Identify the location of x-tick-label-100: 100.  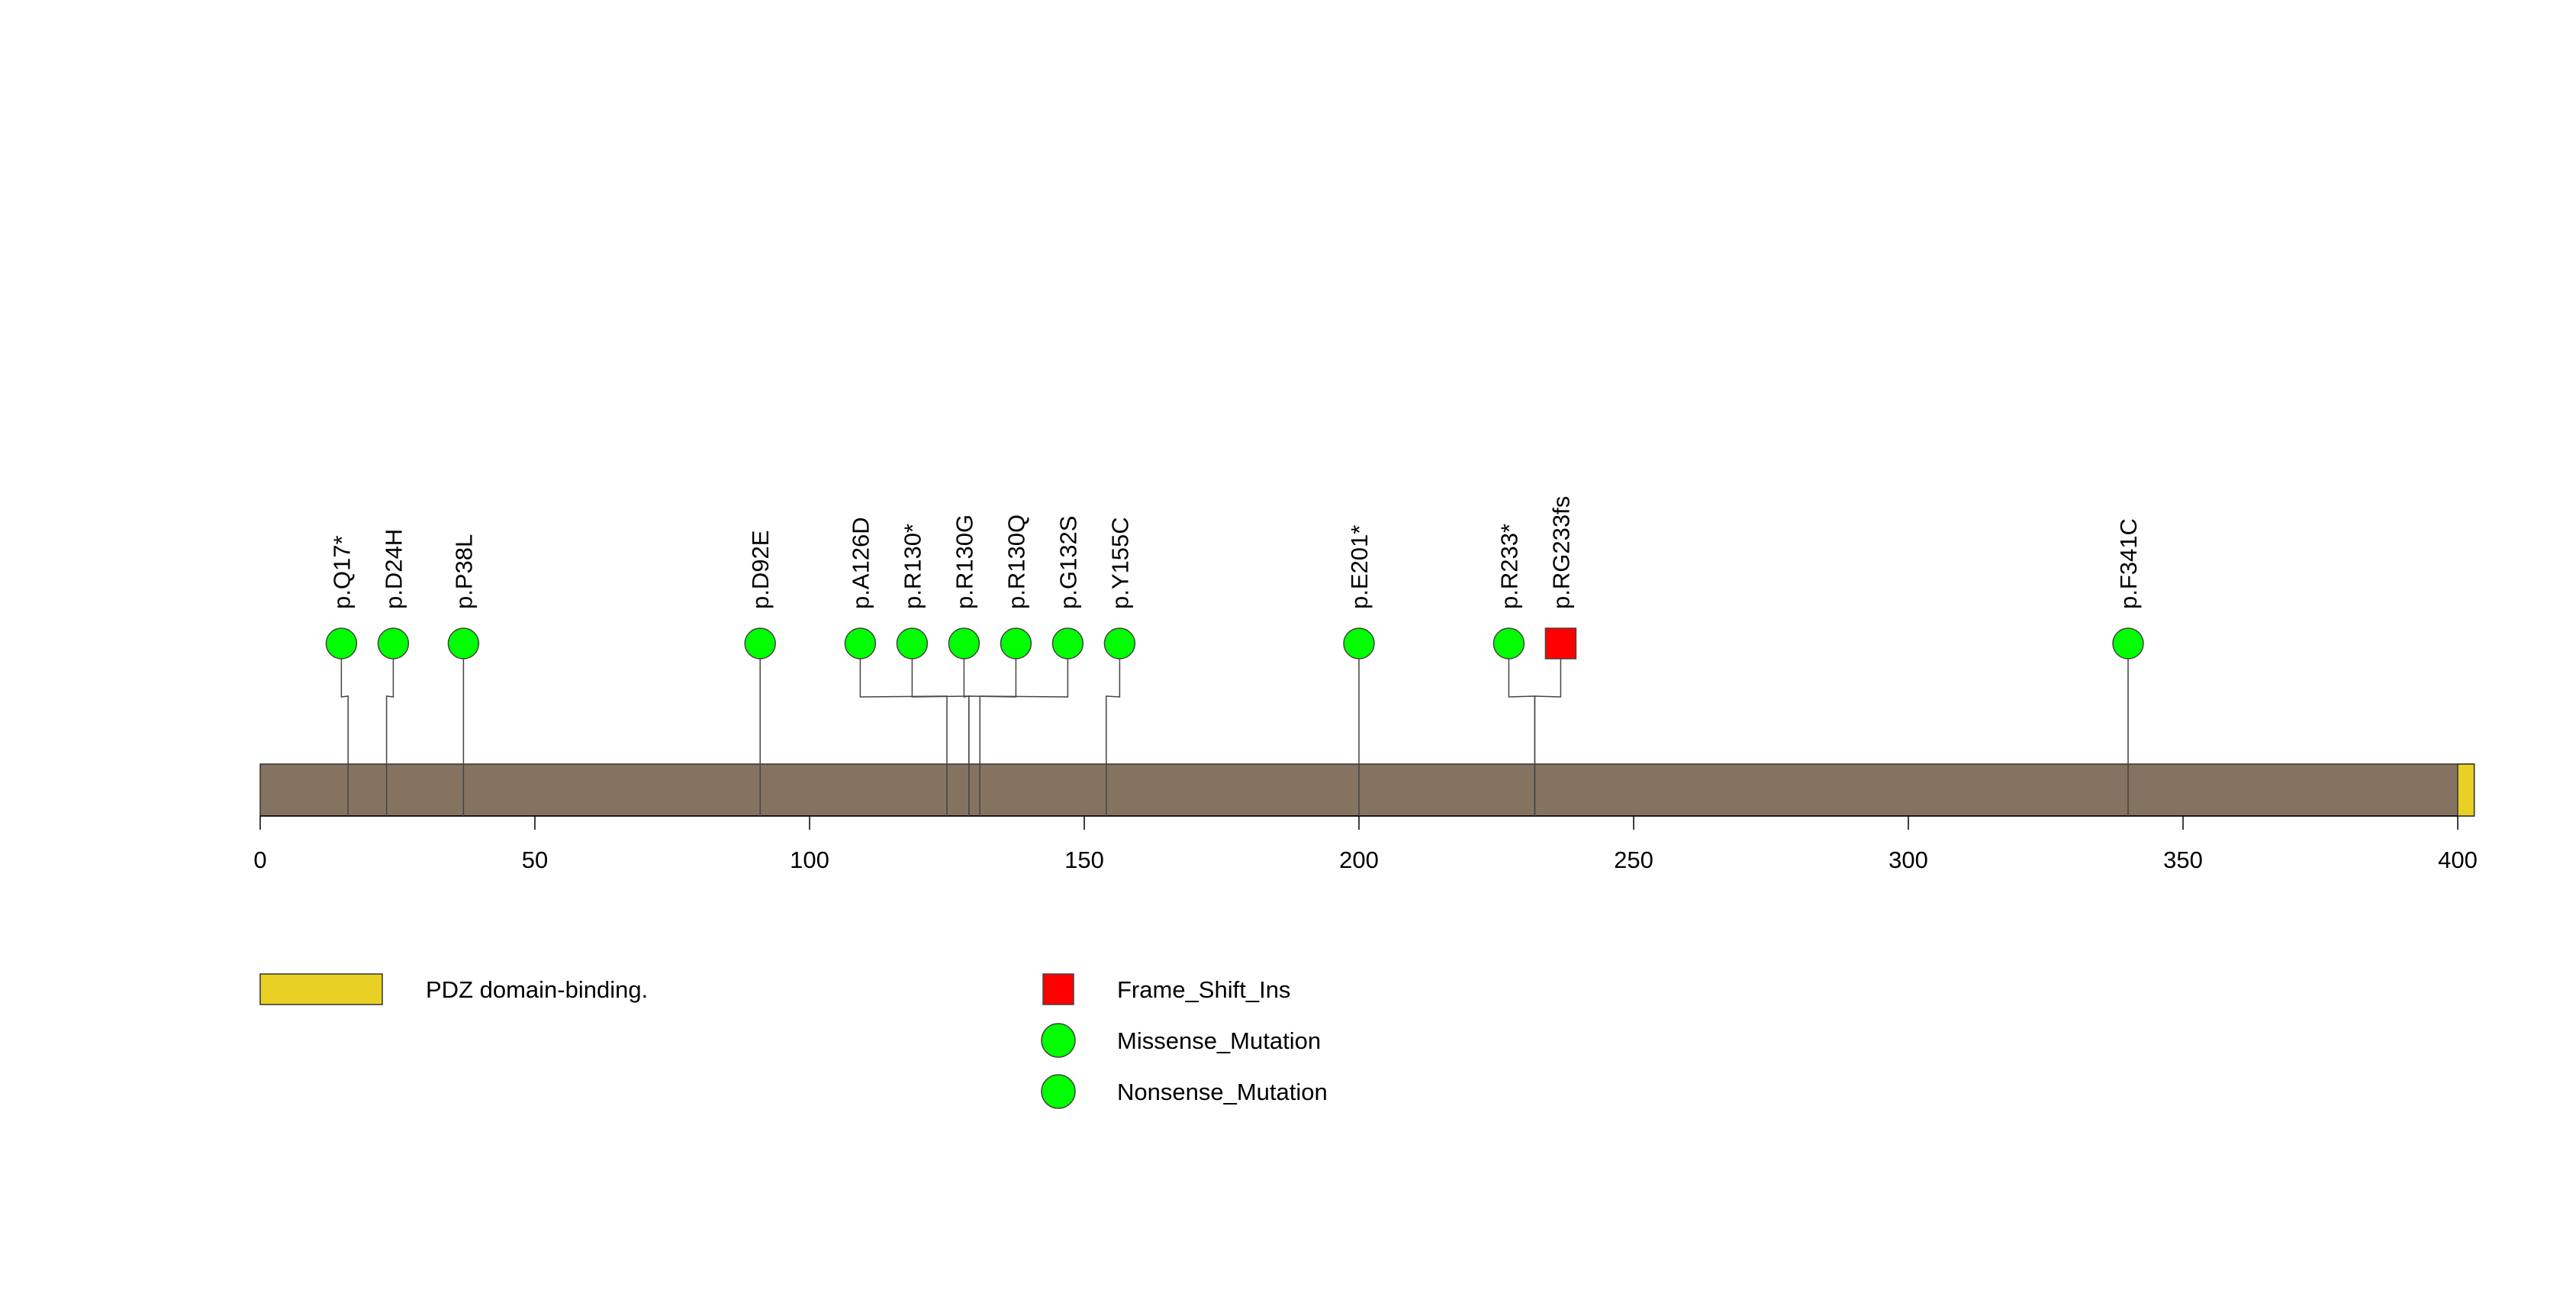
(809, 860).